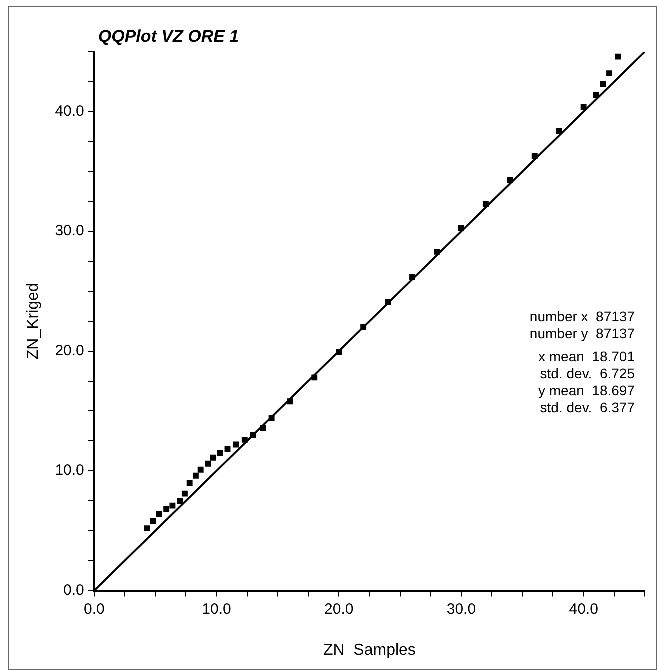 This screenshot has width=657, height=670. I want to click on y-tick-label: 0.0, so click(74, 590).